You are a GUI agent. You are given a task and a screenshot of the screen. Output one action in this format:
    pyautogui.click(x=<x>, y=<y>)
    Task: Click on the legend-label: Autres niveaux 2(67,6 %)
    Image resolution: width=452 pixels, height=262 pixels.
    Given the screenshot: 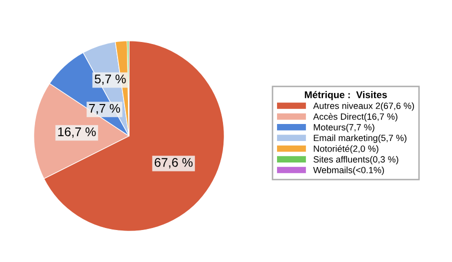 What is the action you would take?
    pyautogui.click(x=363, y=106)
    